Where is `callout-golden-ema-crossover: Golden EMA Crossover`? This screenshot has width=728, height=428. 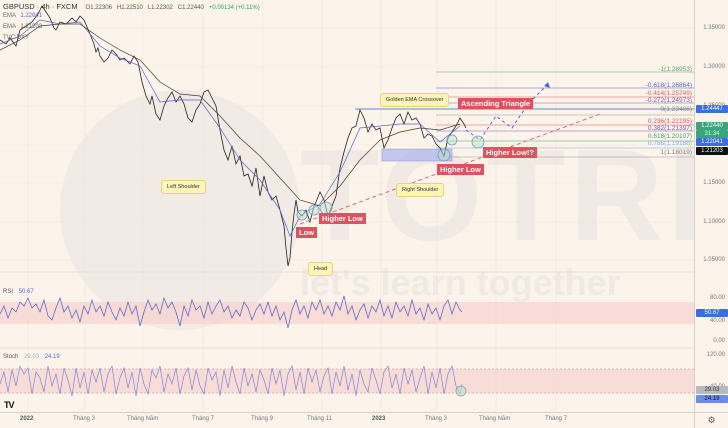 callout-golden-ema-crossover: Golden EMA Crossover is located at coordinates (415, 100).